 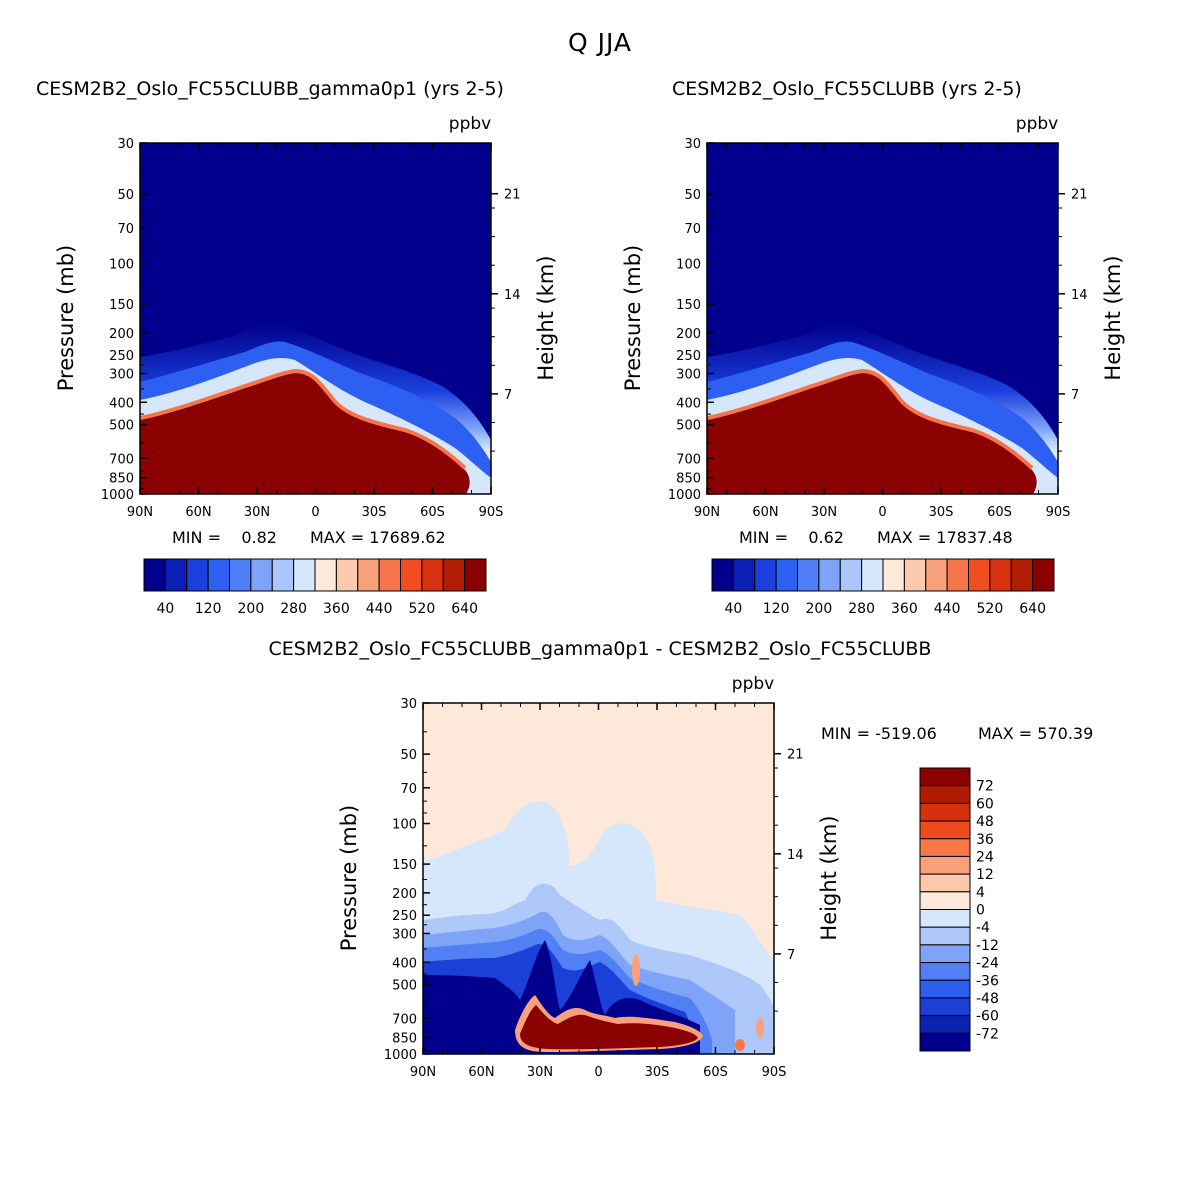 I want to click on colorbar-label: 120, so click(x=776, y=609).